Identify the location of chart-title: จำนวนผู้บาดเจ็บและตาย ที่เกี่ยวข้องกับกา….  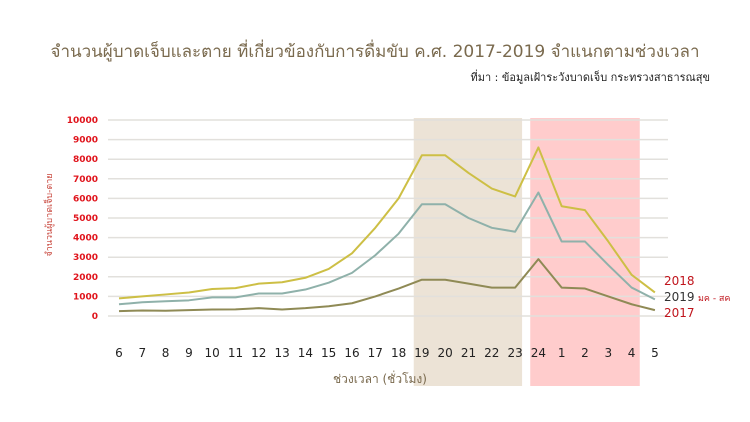
(375, 52).